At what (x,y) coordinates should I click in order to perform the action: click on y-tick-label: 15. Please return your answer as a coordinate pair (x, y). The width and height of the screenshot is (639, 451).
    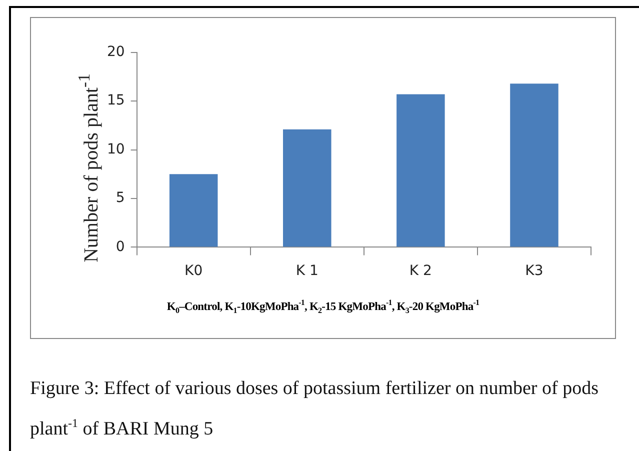
    Looking at the image, I should click on (115, 100).